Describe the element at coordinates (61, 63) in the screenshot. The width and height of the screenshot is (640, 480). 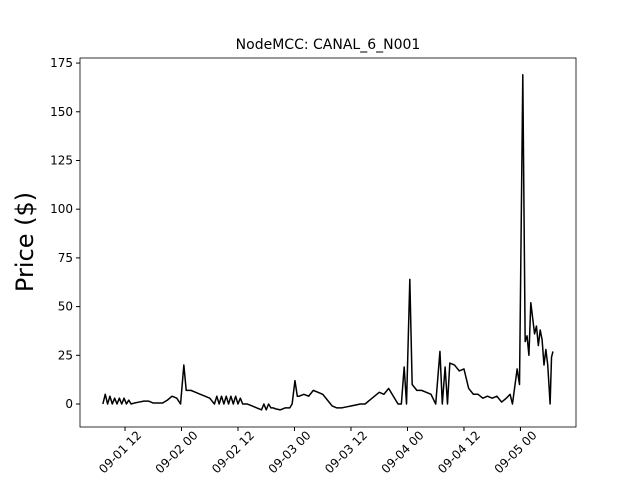
I see `y-tick-label: 175` at that location.